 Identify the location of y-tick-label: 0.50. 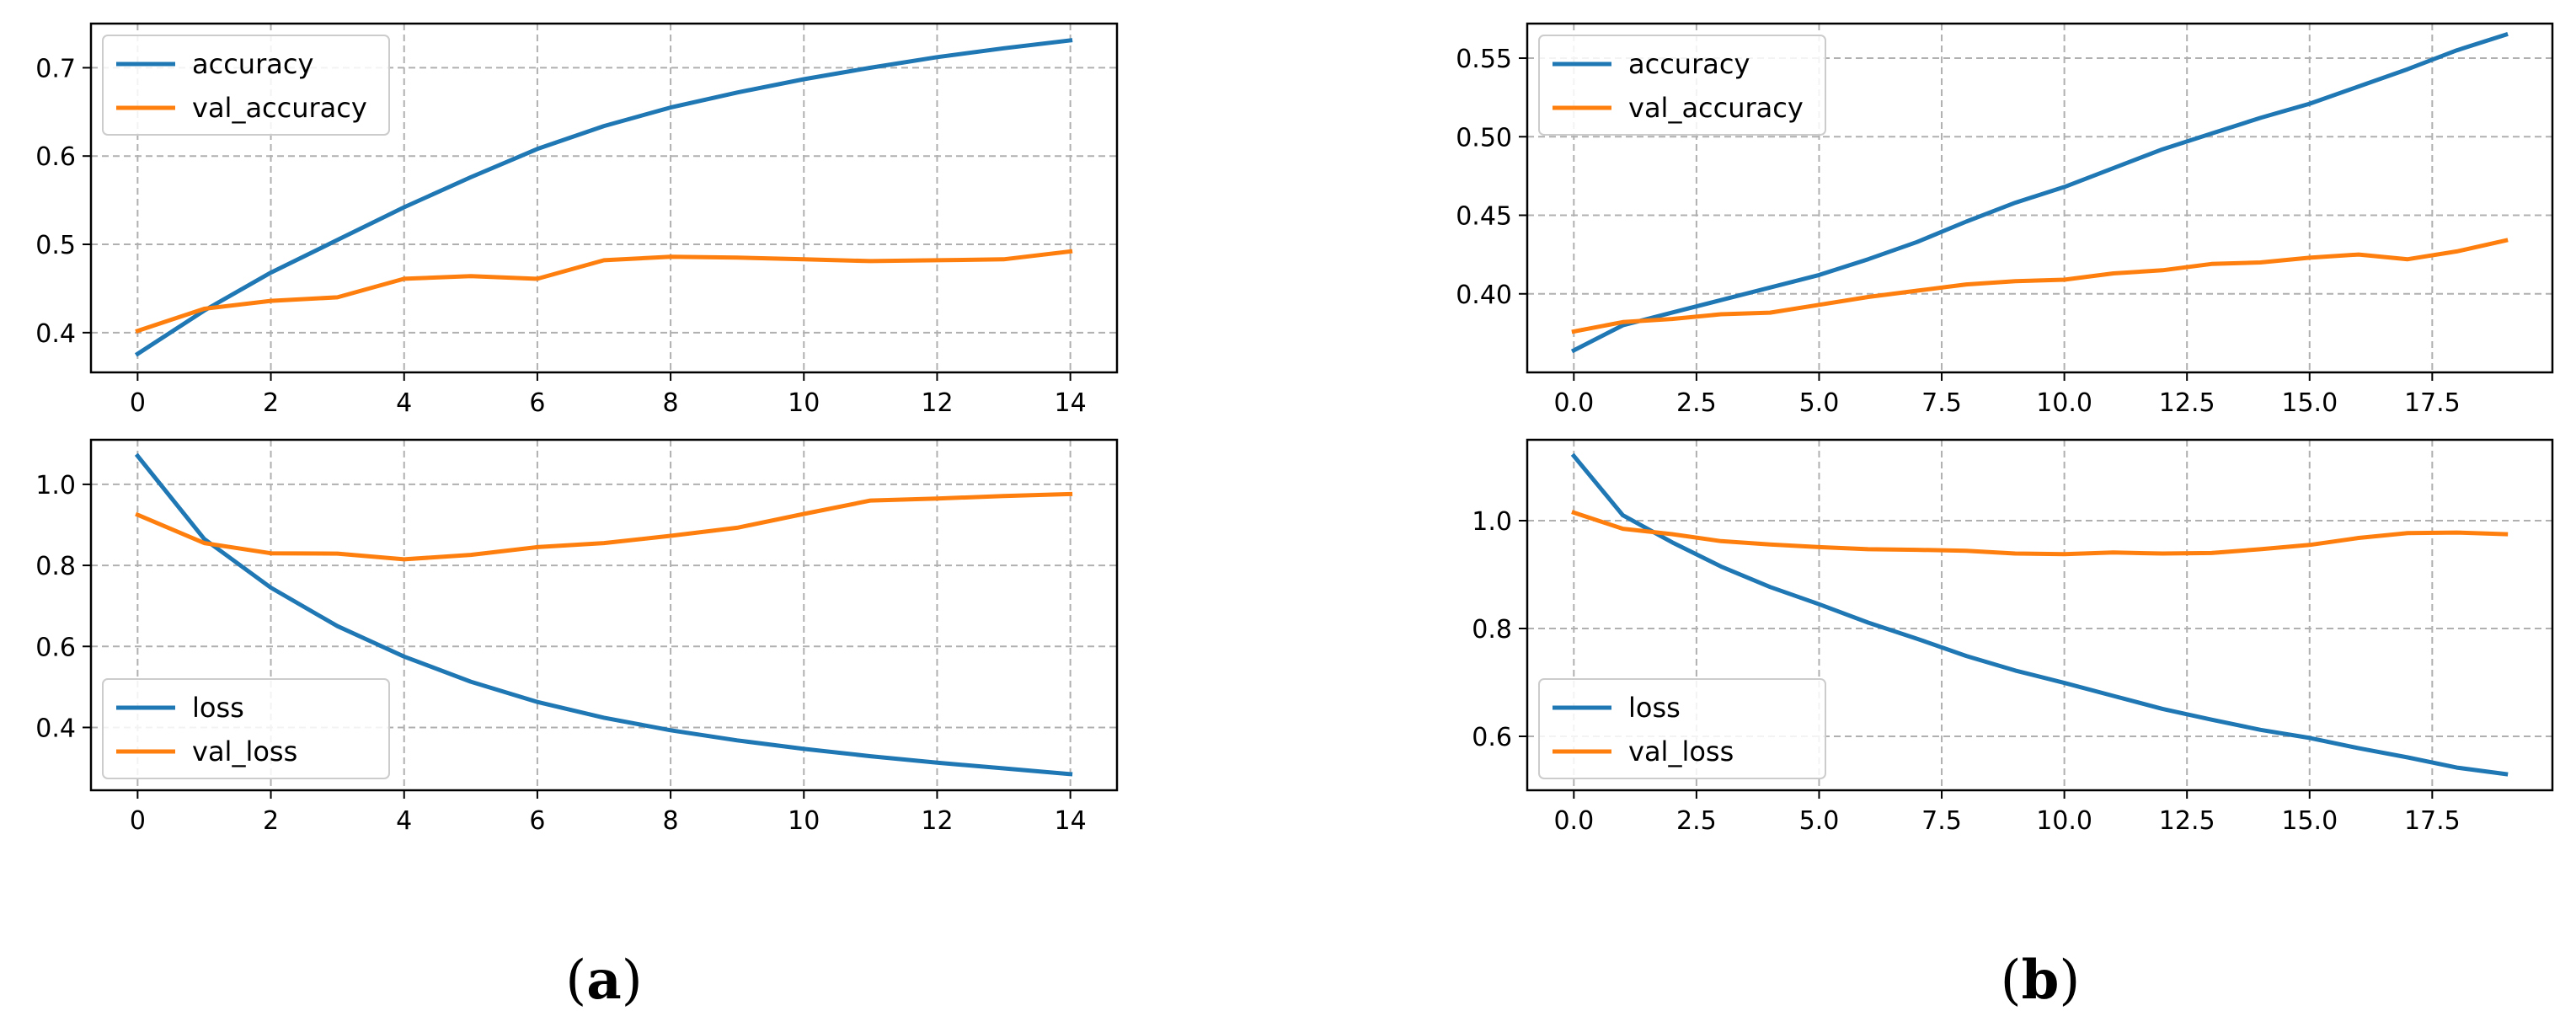
(1484, 137).